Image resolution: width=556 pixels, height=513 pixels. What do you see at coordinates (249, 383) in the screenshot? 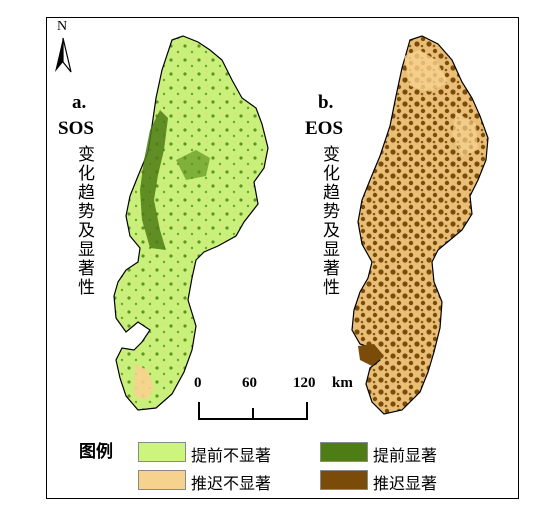
I see `scale-tick-60: 60` at bounding box center [249, 383].